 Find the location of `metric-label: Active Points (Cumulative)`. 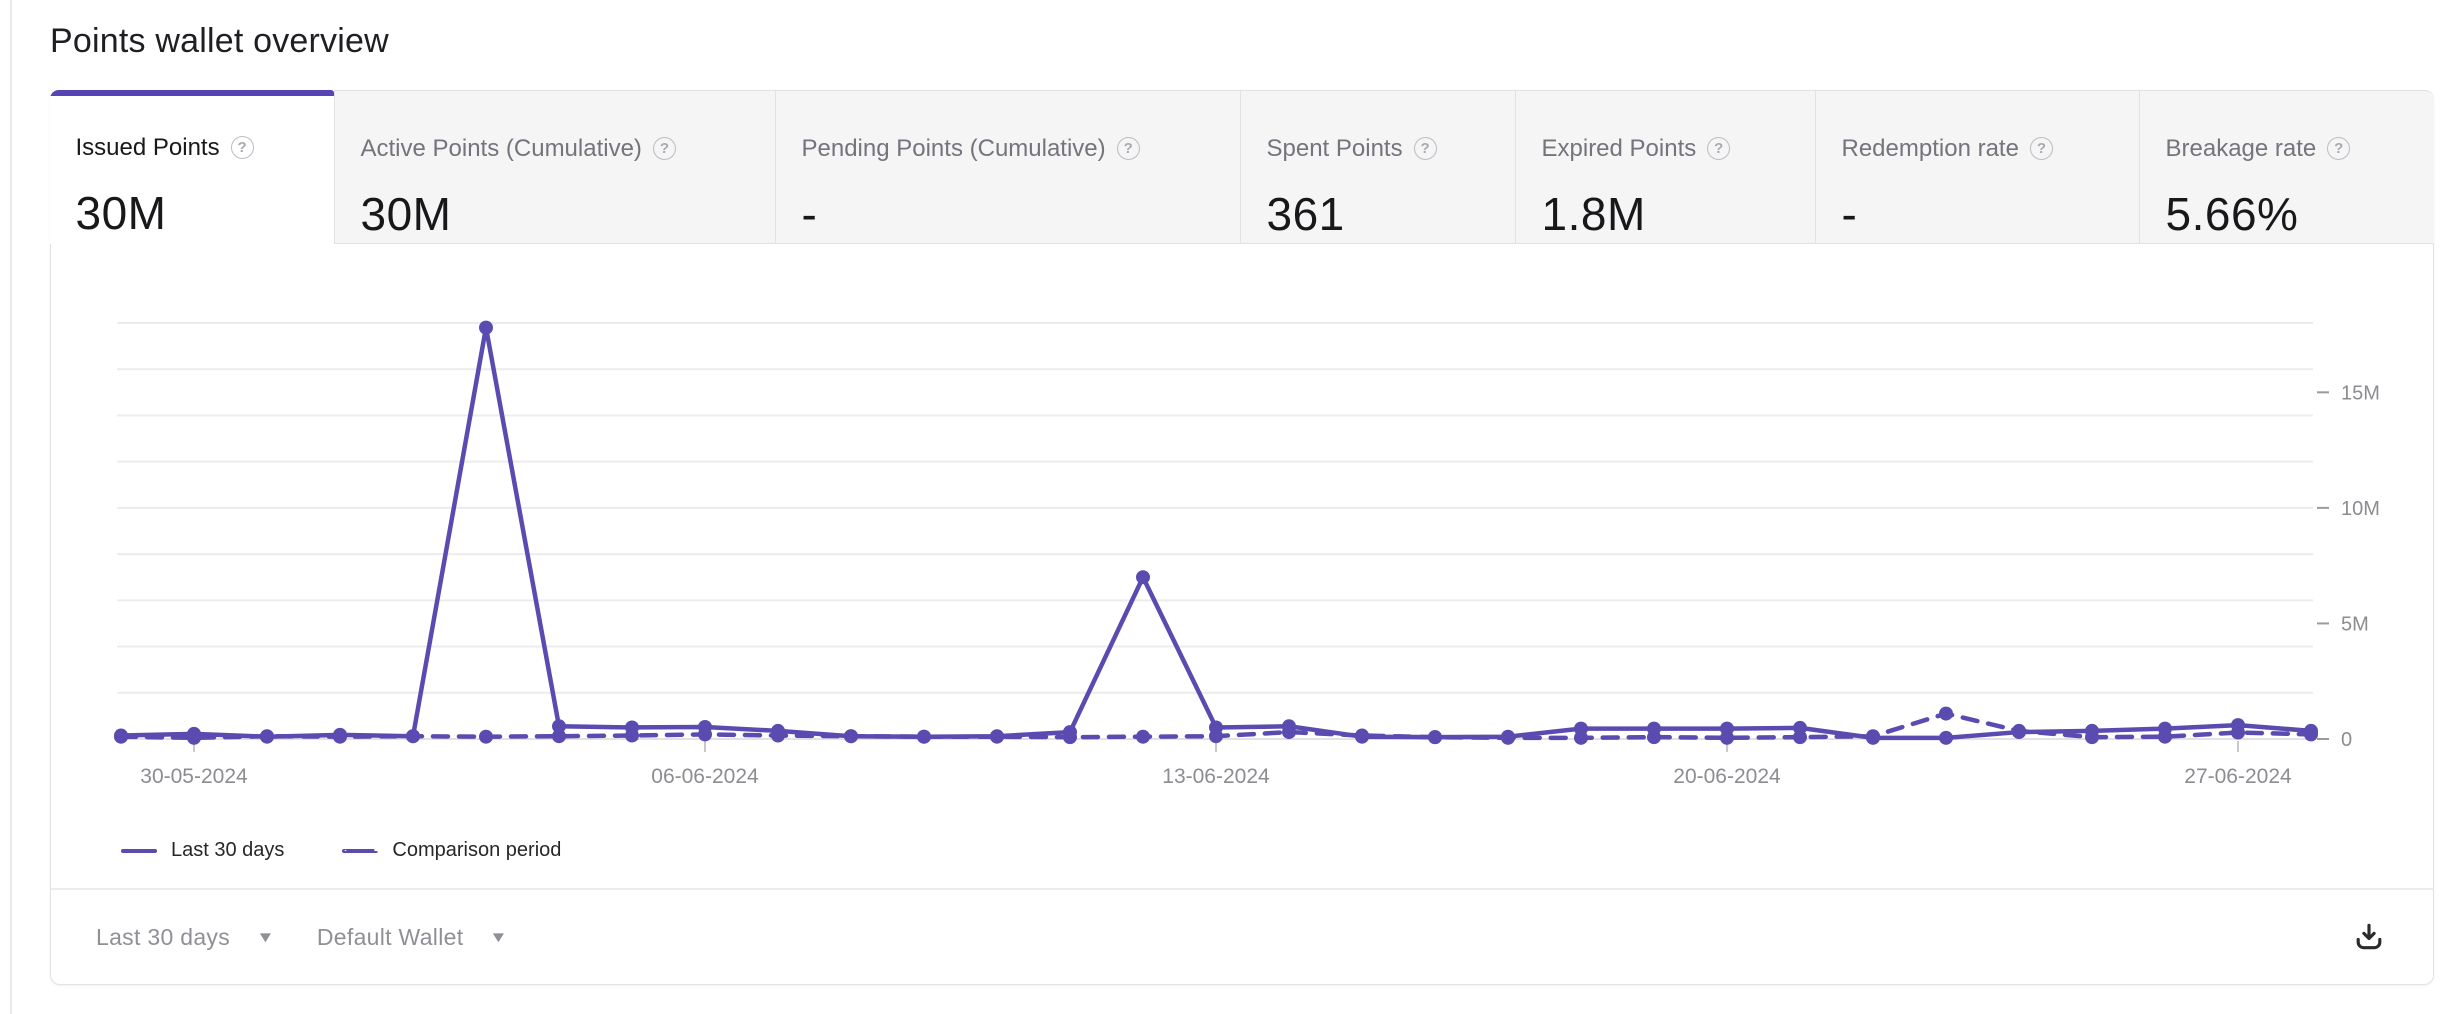

metric-label: Active Points (Cumulative) is located at coordinates (501, 148).